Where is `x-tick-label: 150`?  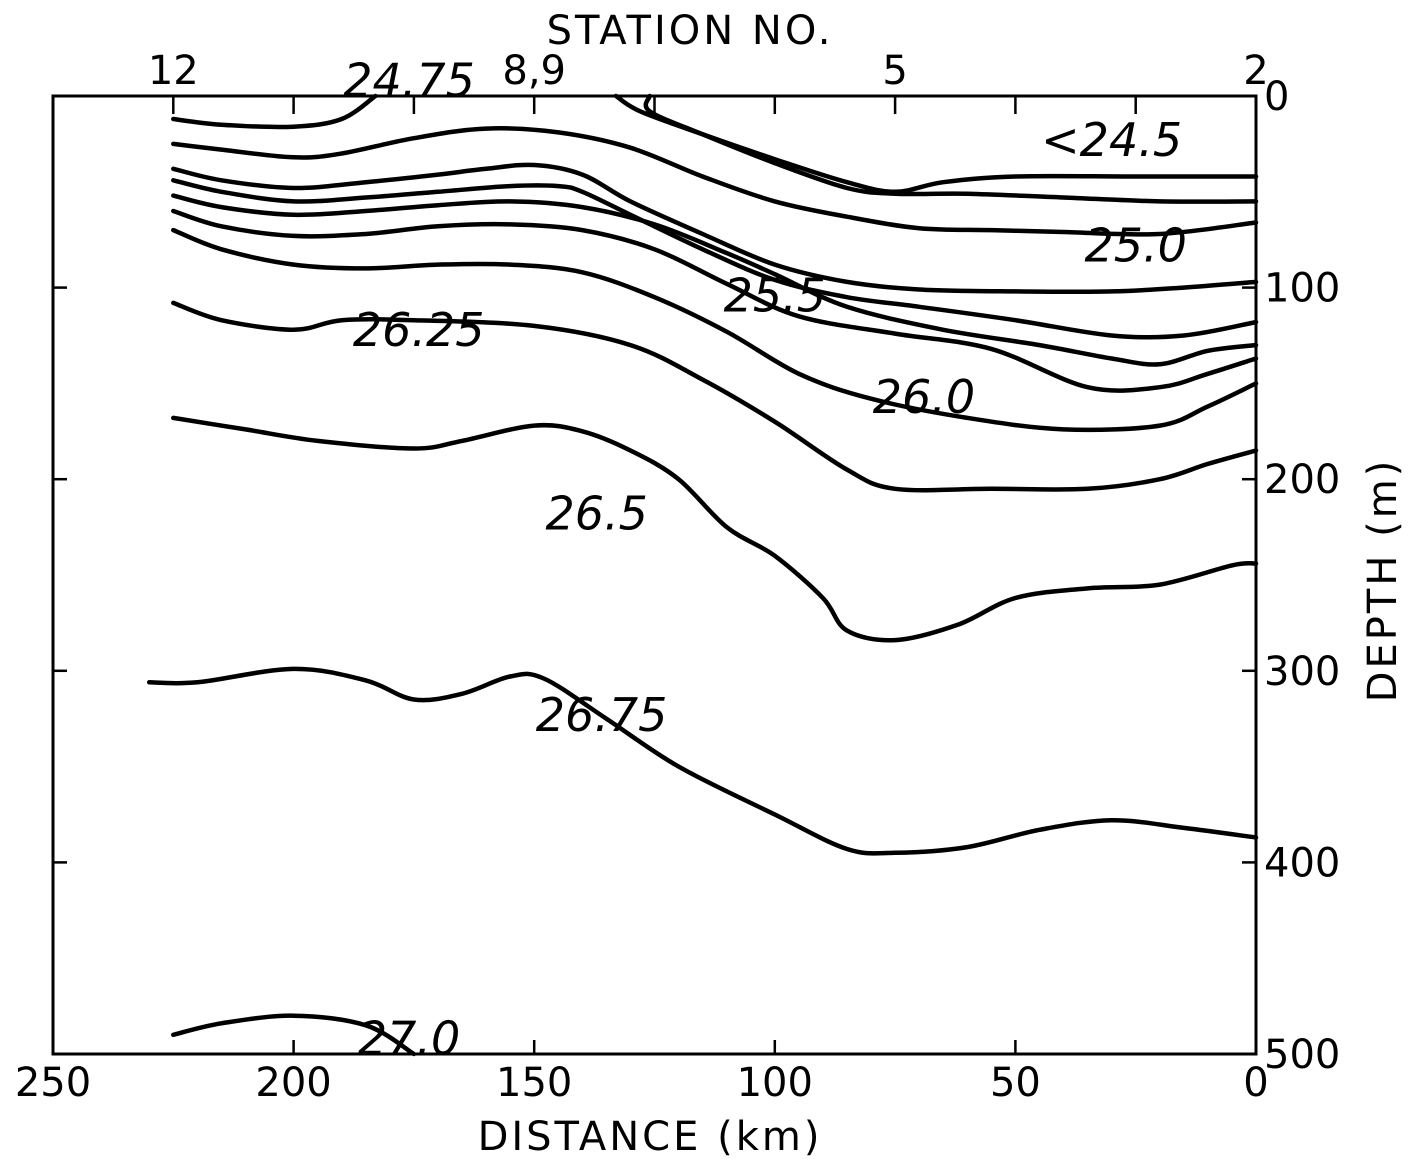 x-tick-label: 150 is located at coordinates (534, 1083).